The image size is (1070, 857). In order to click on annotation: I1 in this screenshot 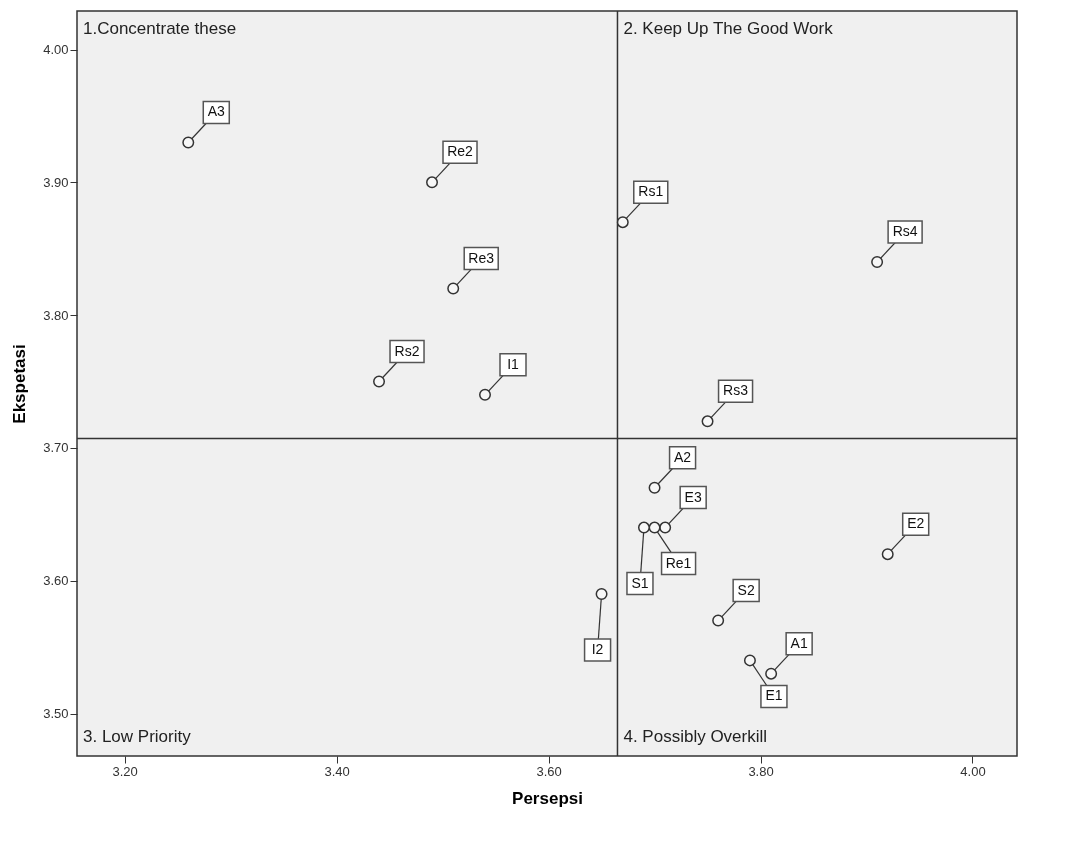, I will do `click(513, 363)`.